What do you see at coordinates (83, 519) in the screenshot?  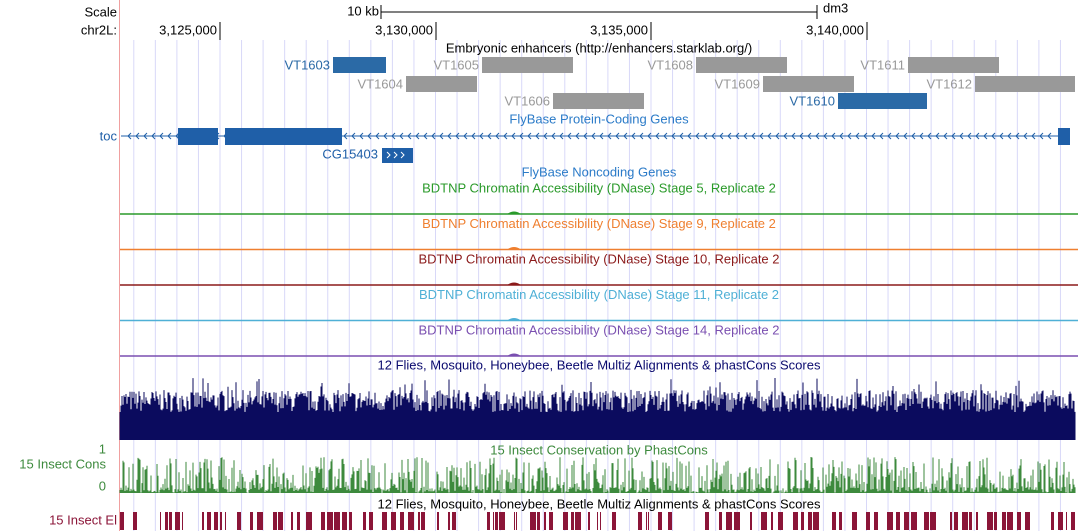 I see `track-label: 15 Insect El` at bounding box center [83, 519].